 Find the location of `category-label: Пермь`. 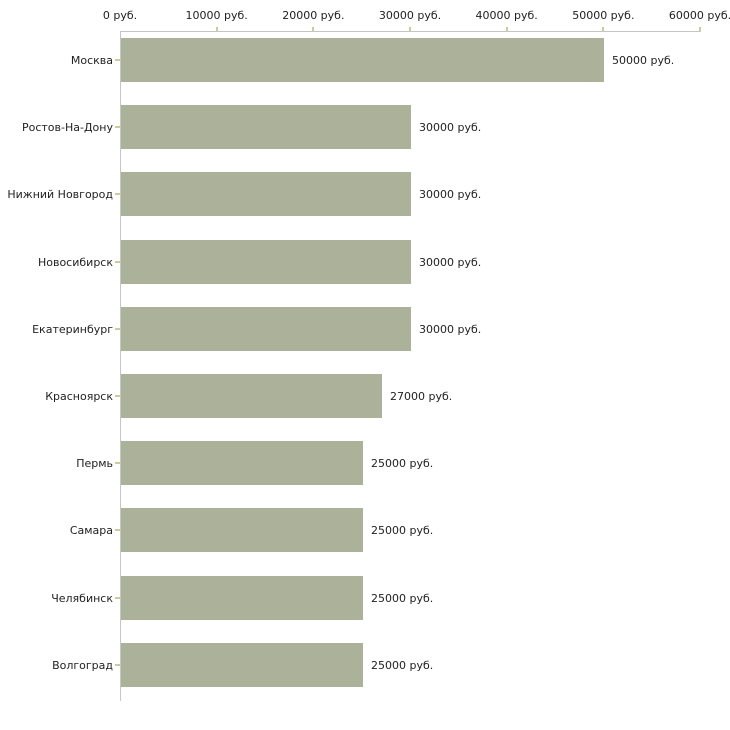

category-label: Пермь is located at coordinates (94, 463).